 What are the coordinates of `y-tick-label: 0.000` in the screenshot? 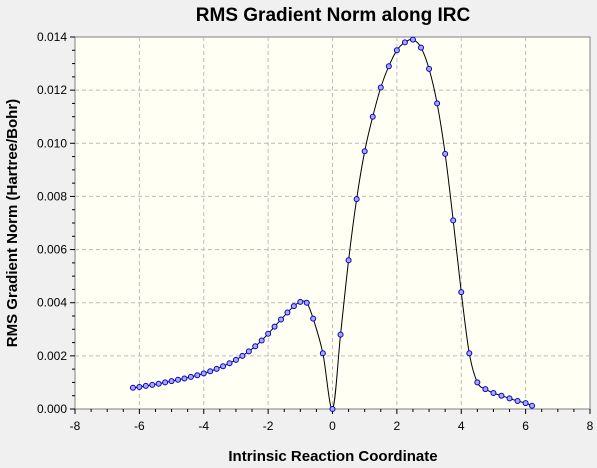 It's located at (52, 409).